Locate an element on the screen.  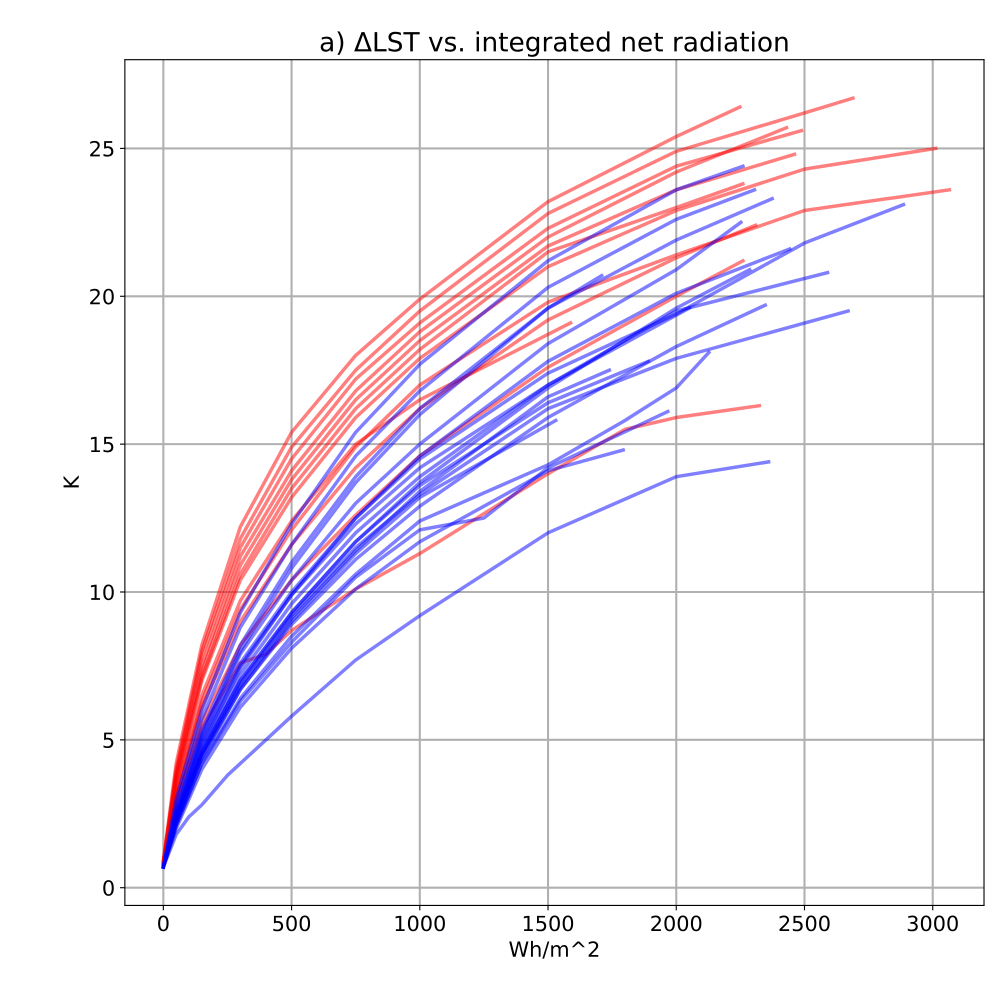
x-tick-label: 3000 is located at coordinates (933, 924).